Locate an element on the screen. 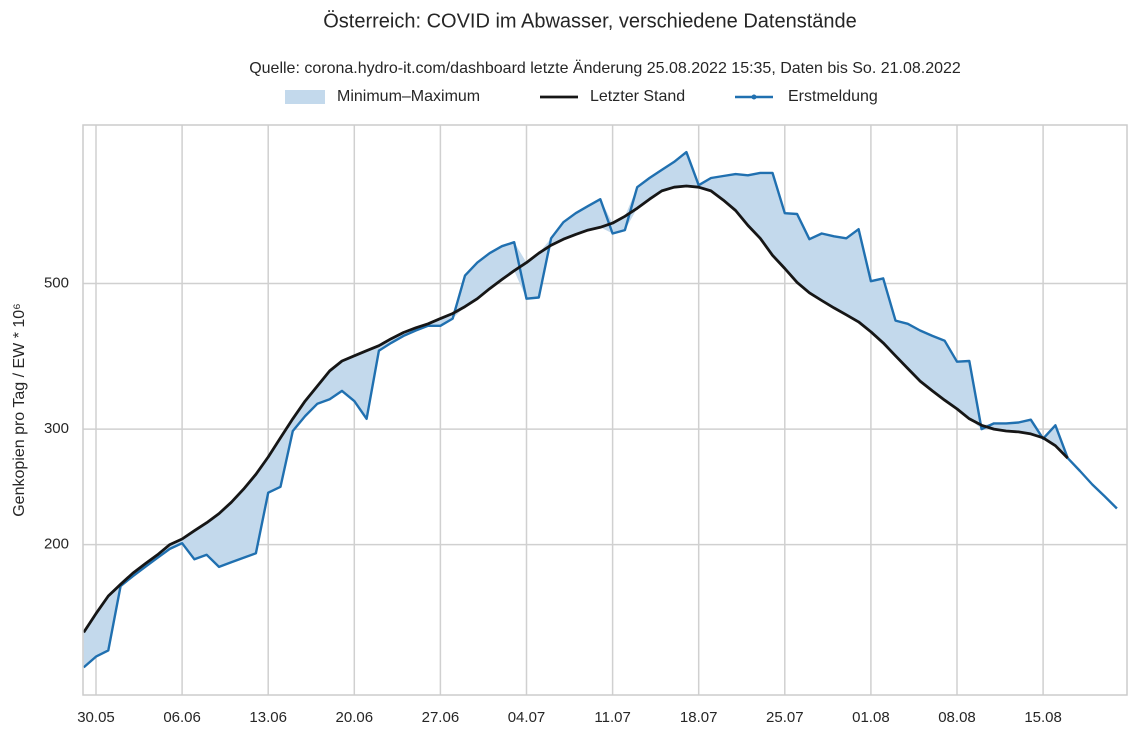  x-tick-label: 06.06 is located at coordinates (182, 717).